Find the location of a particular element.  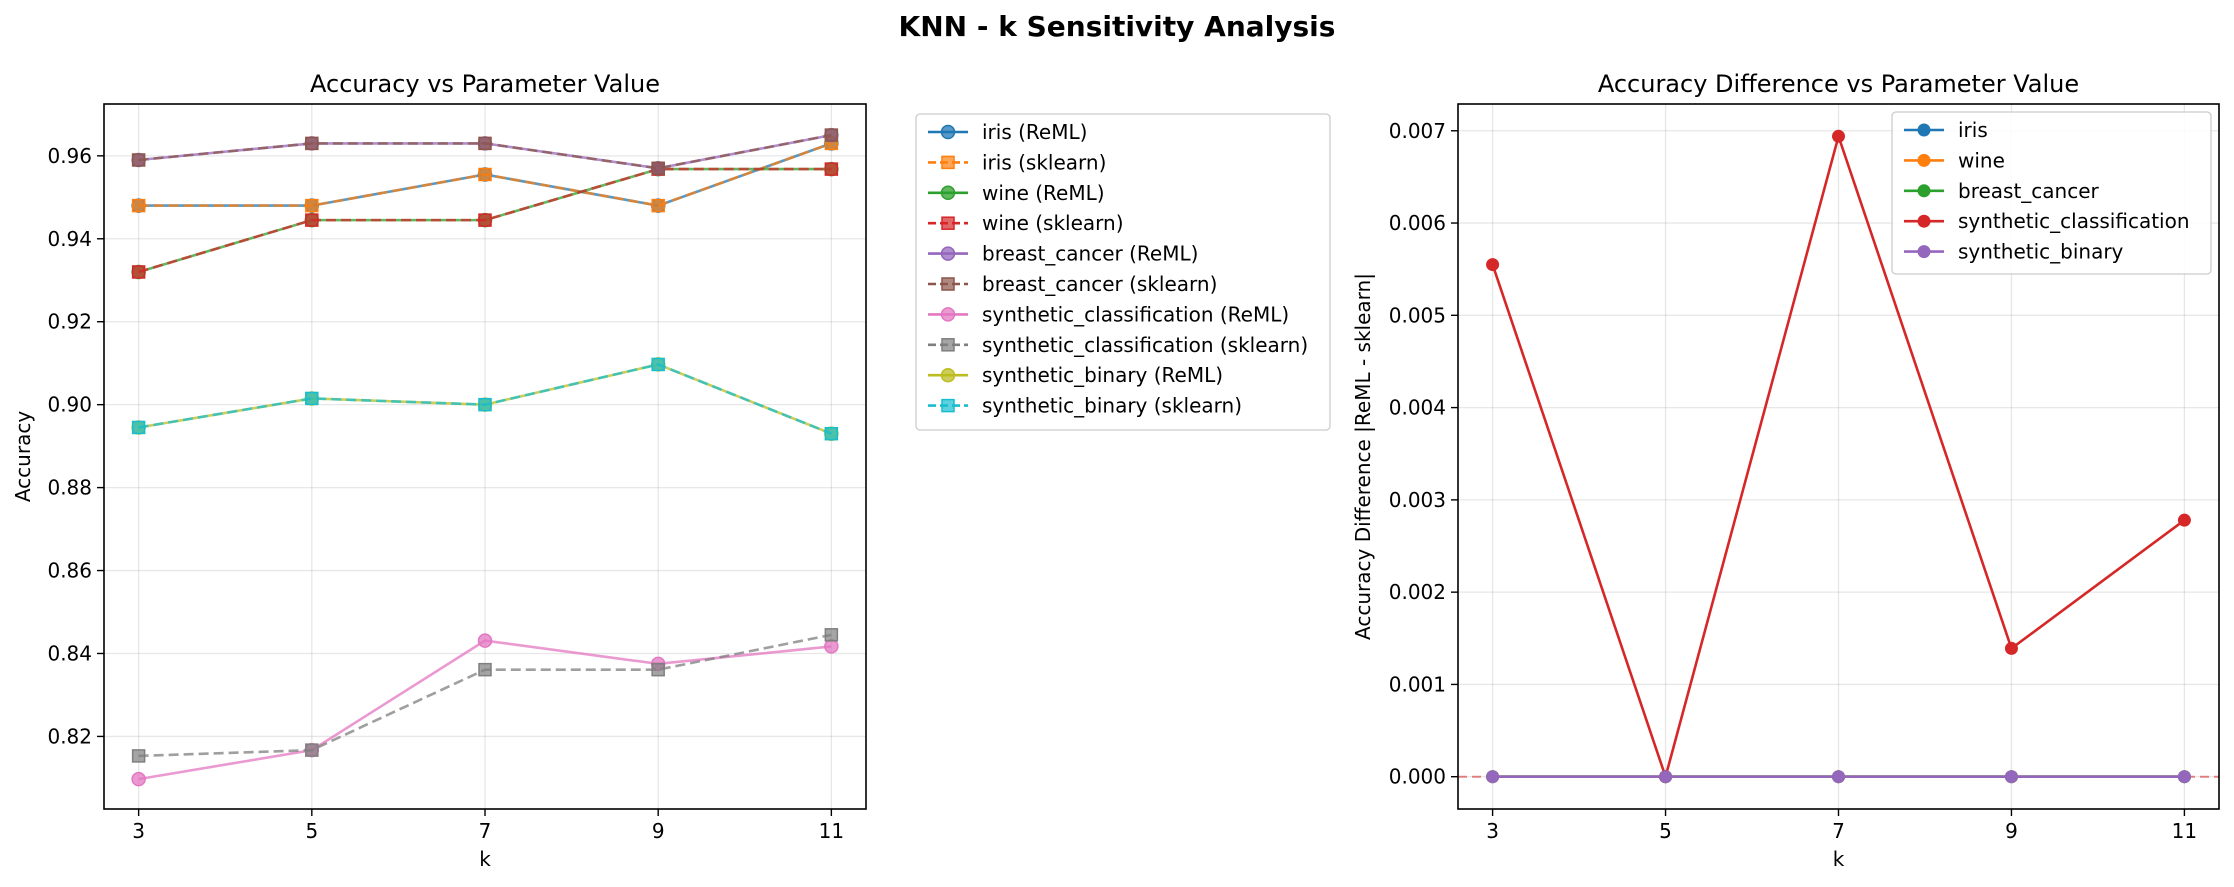

legend-entry-wine-sklearn: wine (sklearn) is located at coordinates (1026, 223).